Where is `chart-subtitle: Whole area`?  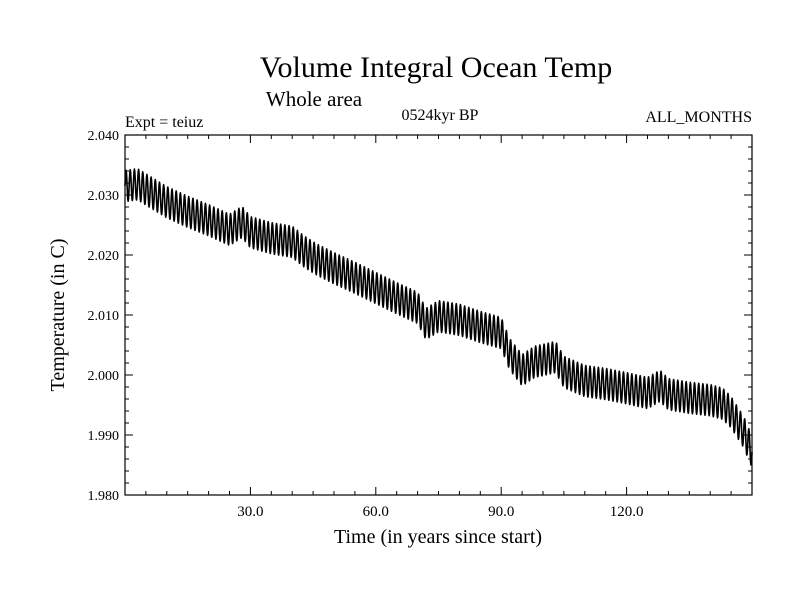 chart-subtitle: Whole area is located at coordinates (314, 99).